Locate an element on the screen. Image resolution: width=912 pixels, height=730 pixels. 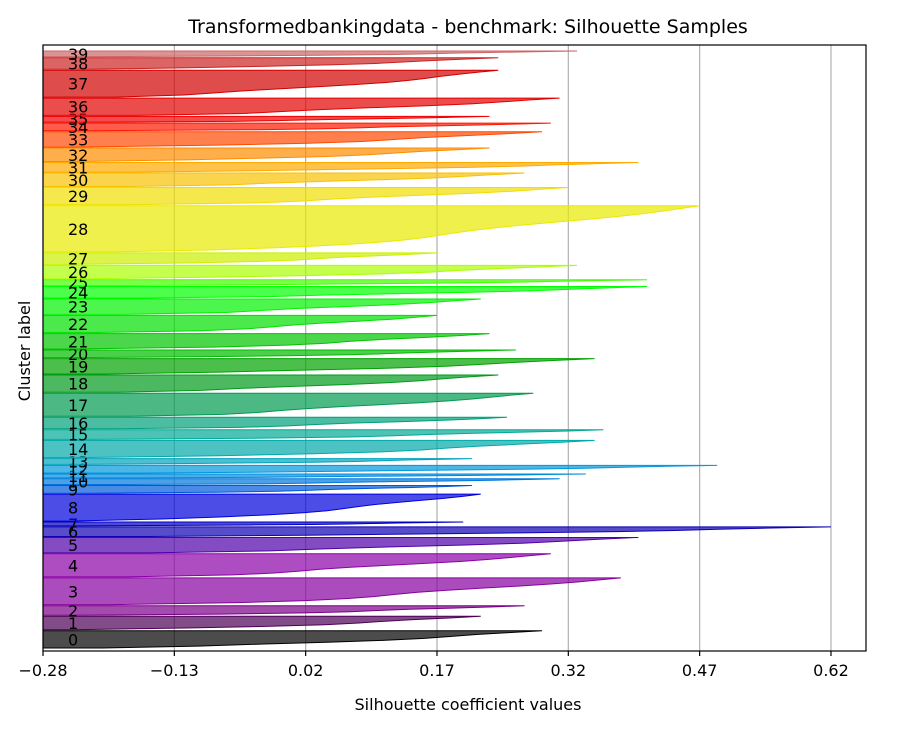
cluster-label-8: 8 is located at coordinates (73, 508).